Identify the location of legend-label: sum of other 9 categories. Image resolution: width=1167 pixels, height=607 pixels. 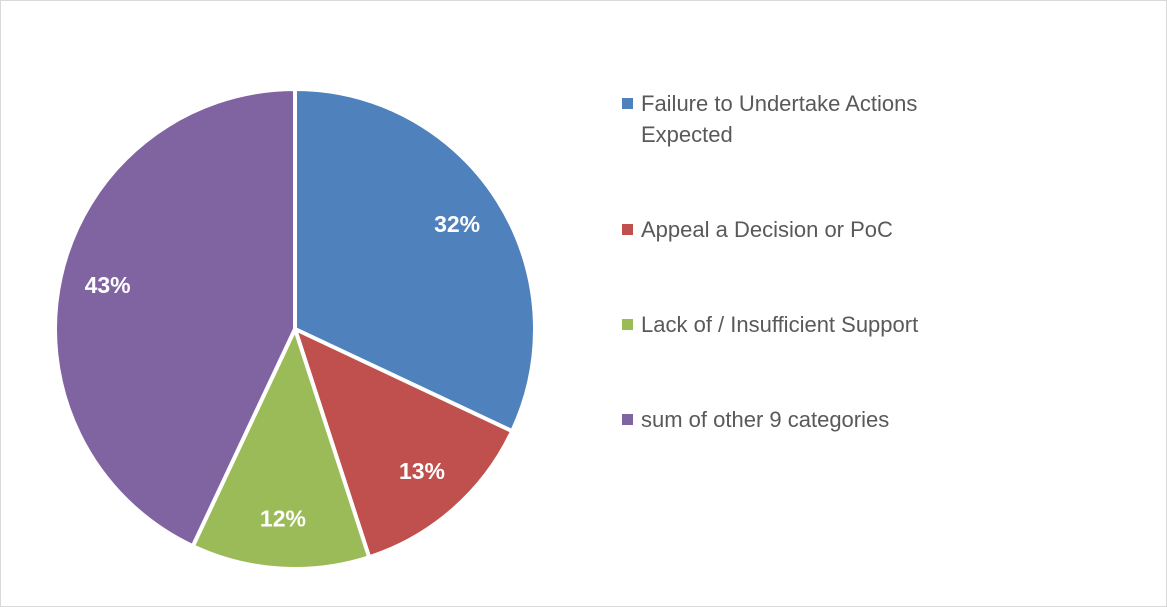
(765, 419).